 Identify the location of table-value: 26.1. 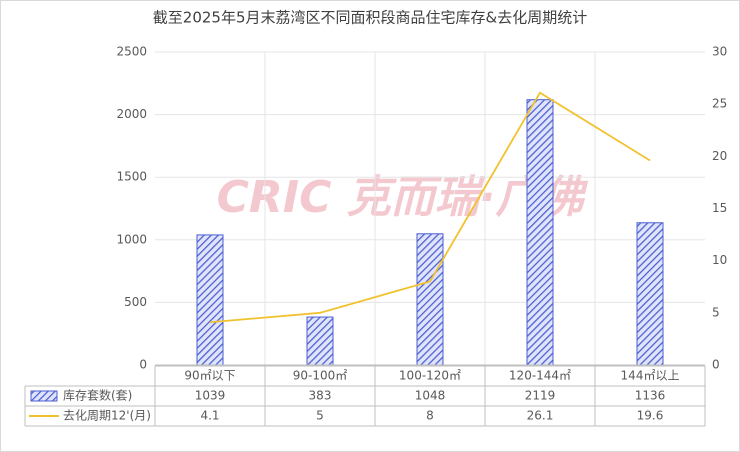
(540, 416).